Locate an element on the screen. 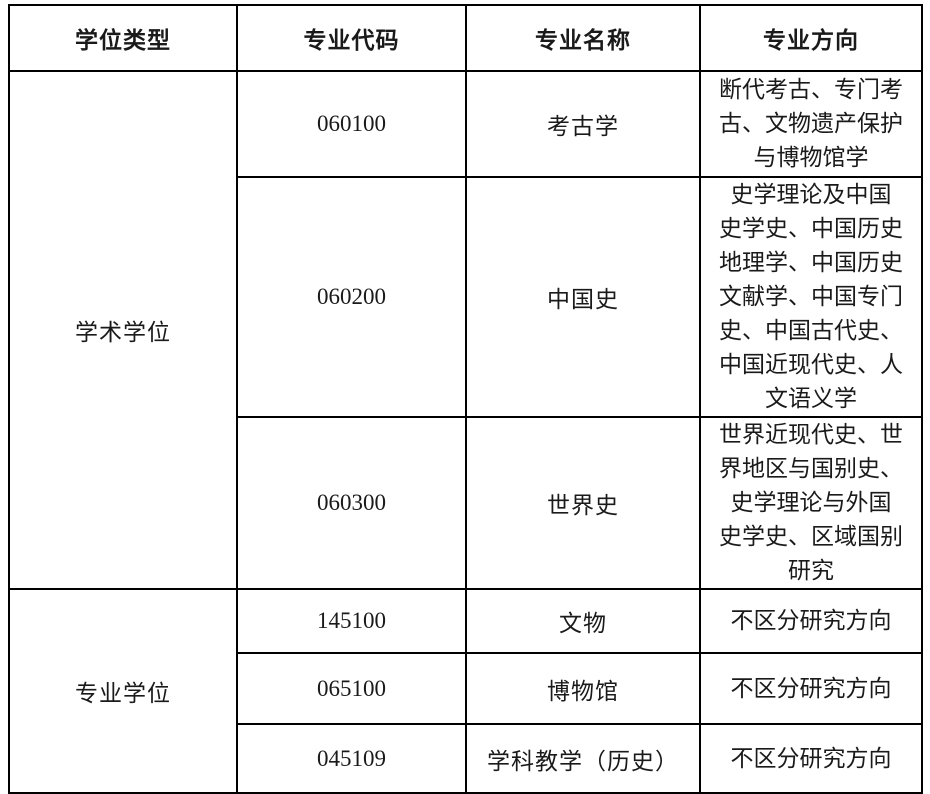 Image resolution: width=930 pixels, height=794 pixels. table-row: 065100 博物馆 不区分研究方向 is located at coordinates (466, 688).